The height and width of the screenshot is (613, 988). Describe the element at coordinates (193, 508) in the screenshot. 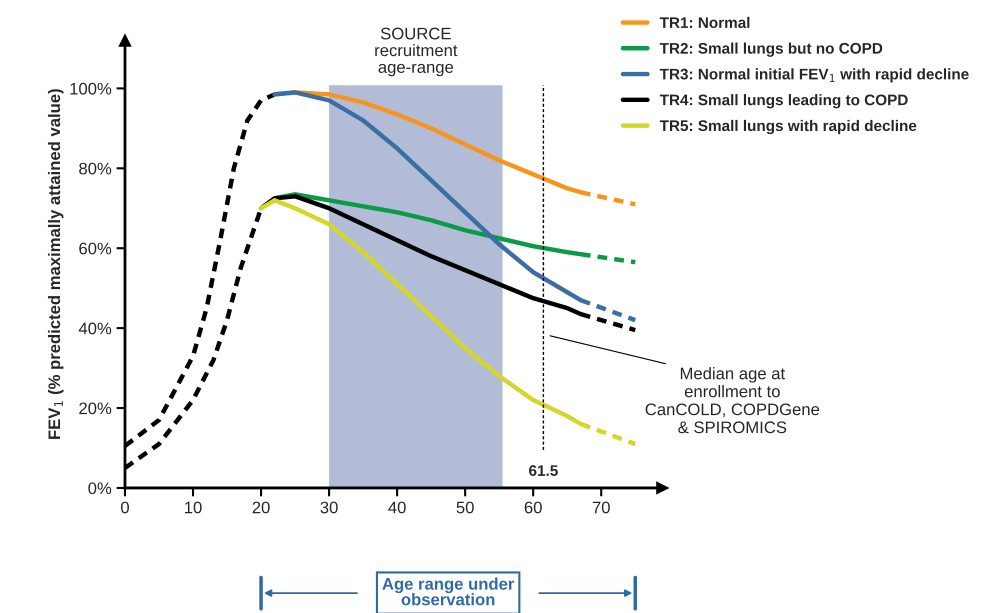

I see `x-tick-label: 10` at that location.